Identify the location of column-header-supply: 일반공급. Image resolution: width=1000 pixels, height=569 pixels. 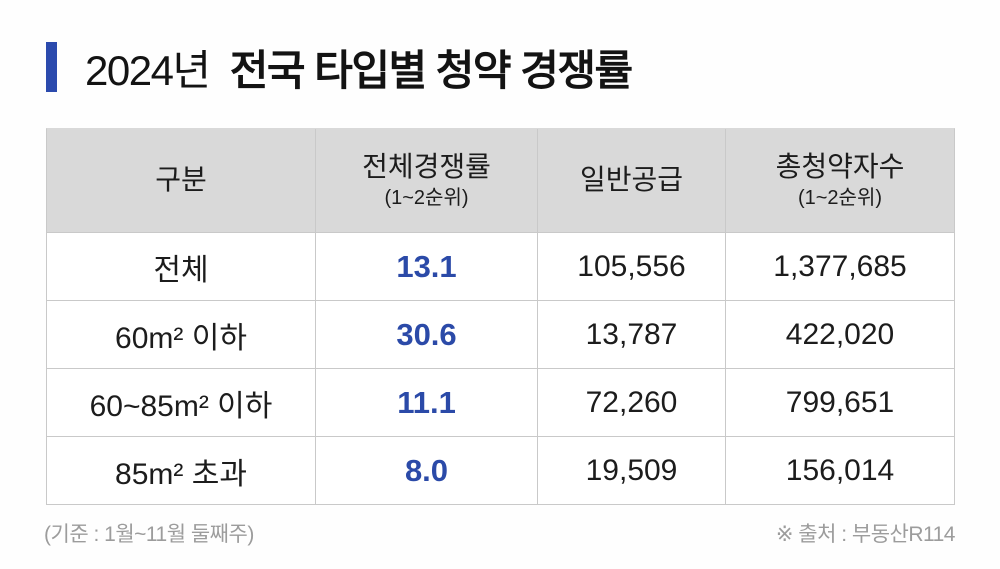
(632, 181).